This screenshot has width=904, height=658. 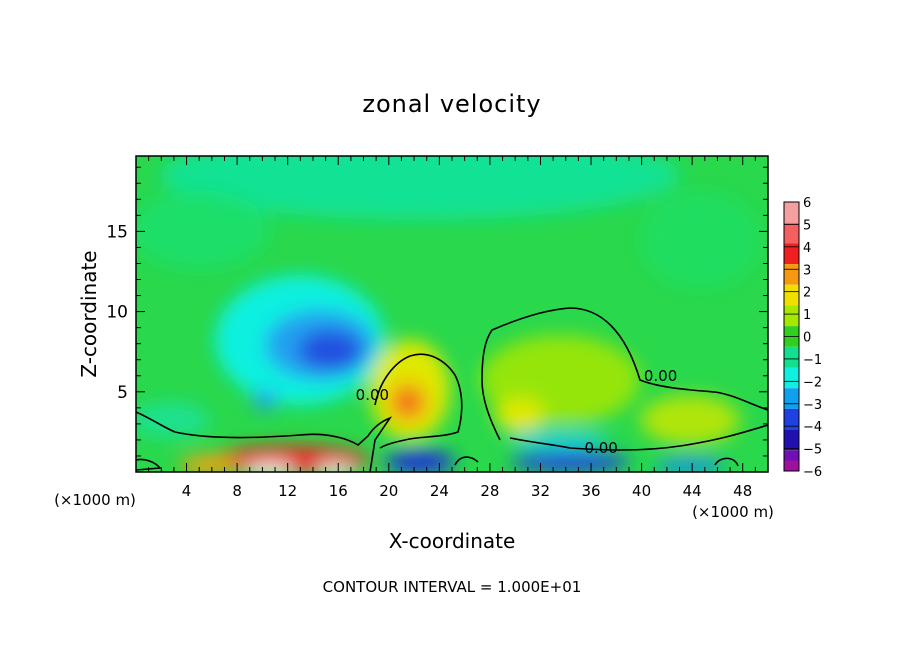 I want to click on x-tick-label: 40, so click(x=641, y=491).